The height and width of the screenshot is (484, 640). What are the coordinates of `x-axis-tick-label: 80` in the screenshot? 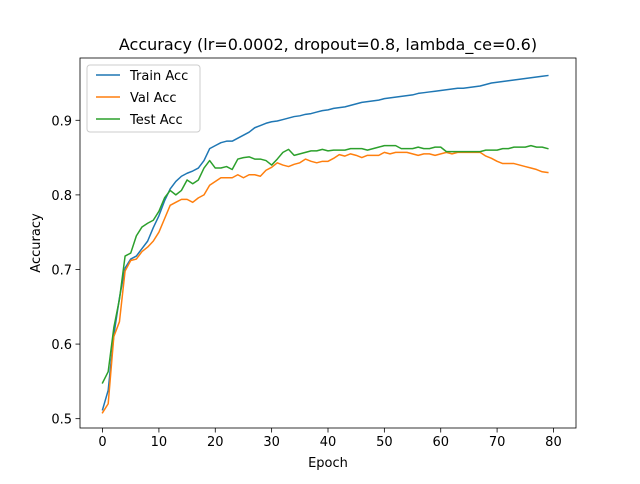 It's located at (553, 442).